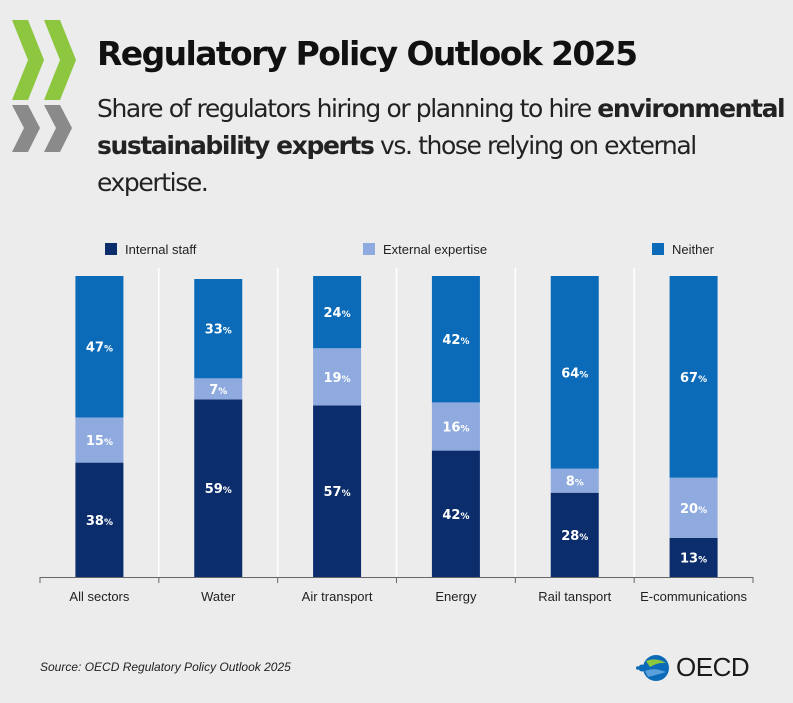 The width and height of the screenshot is (793, 703). What do you see at coordinates (652, 667) in the screenshot?
I see `globe-icon` at bounding box center [652, 667].